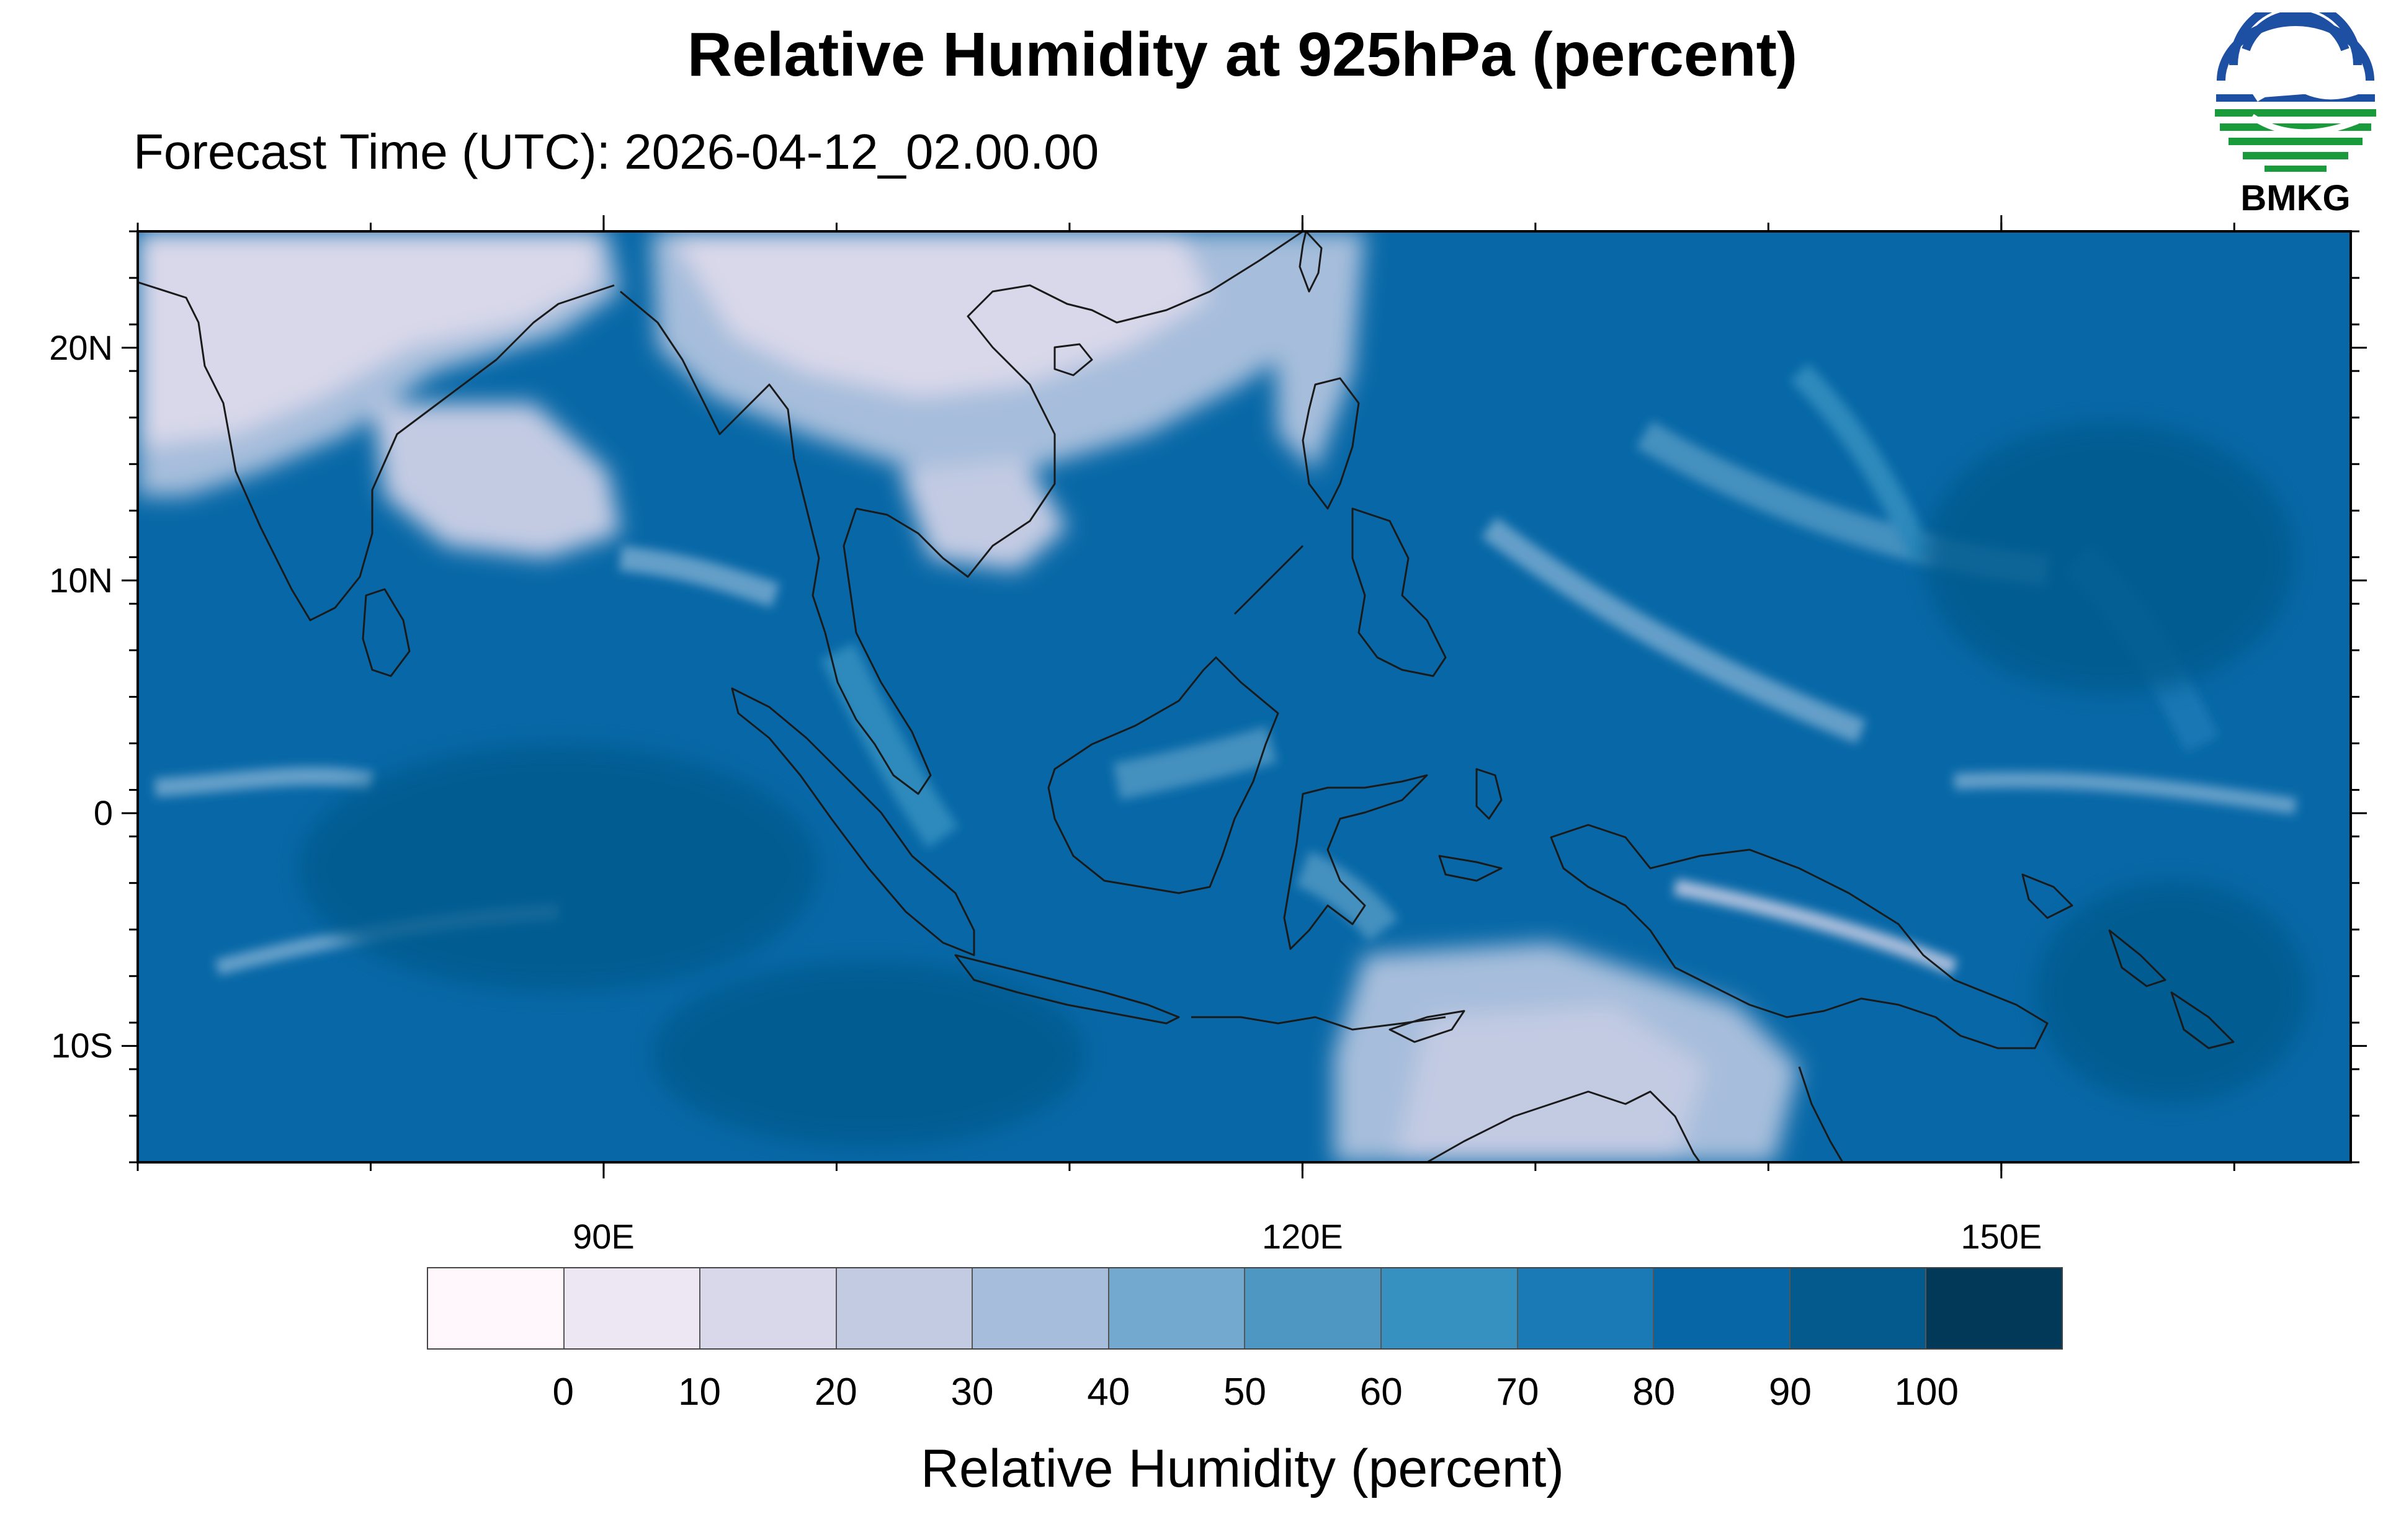 Image resolution: width=2383 pixels, height=1540 pixels. Describe the element at coordinates (1242, 1469) in the screenshot. I see `colorbar-title: Relative Humidity (percent)` at that location.